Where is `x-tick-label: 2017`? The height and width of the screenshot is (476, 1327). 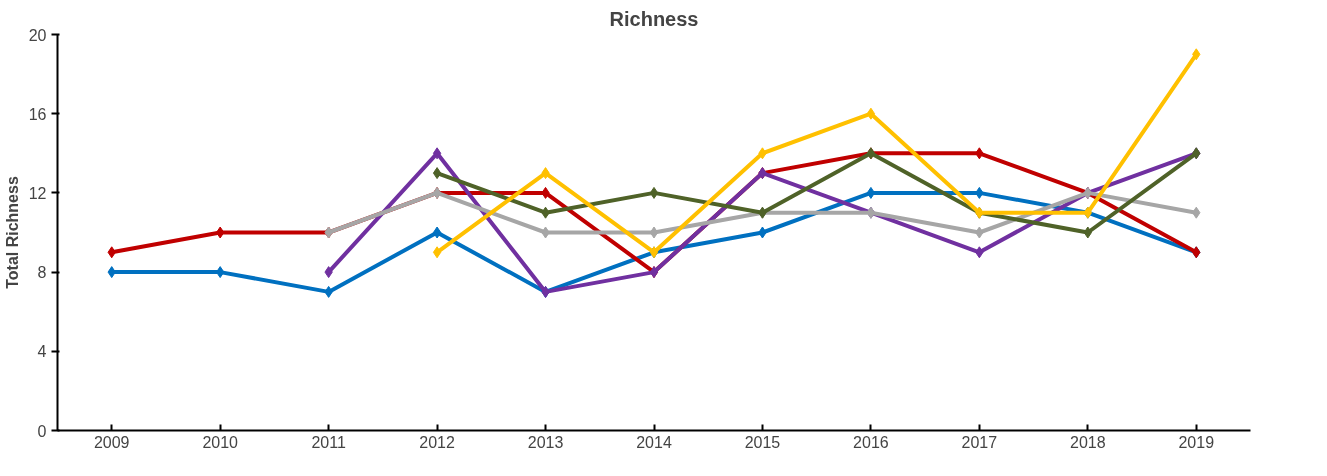
x-tick-label: 2017 is located at coordinates (979, 442).